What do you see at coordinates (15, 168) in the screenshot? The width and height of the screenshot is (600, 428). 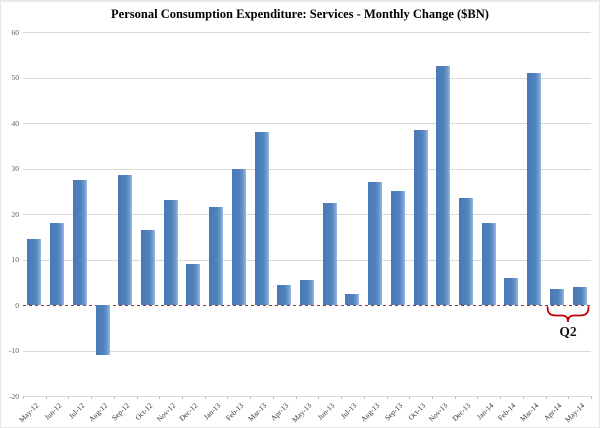 I see `y-axis-tick-label: 30` at bounding box center [15, 168].